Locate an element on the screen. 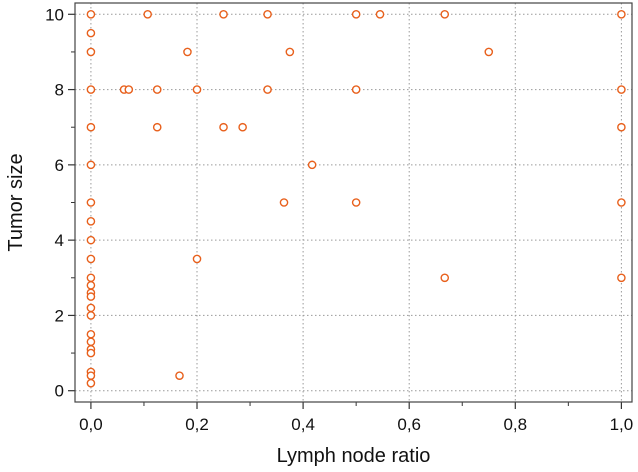 This screenshot has width=638, height=472. y-tick-label: 4 is located at coordinates (59, 240).